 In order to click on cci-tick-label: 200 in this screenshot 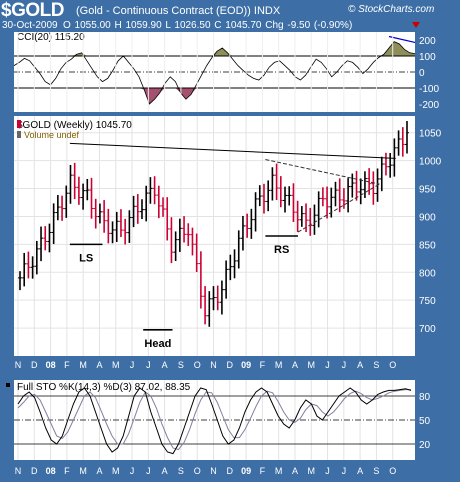, I will do `click(427, 41)`.